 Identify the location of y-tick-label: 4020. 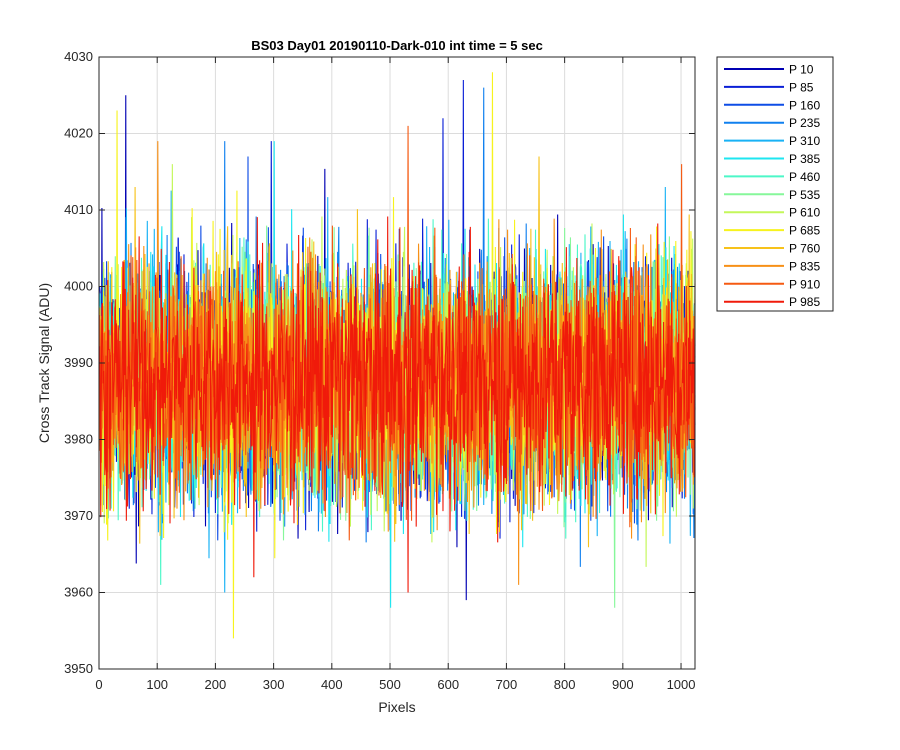
(78, 133).